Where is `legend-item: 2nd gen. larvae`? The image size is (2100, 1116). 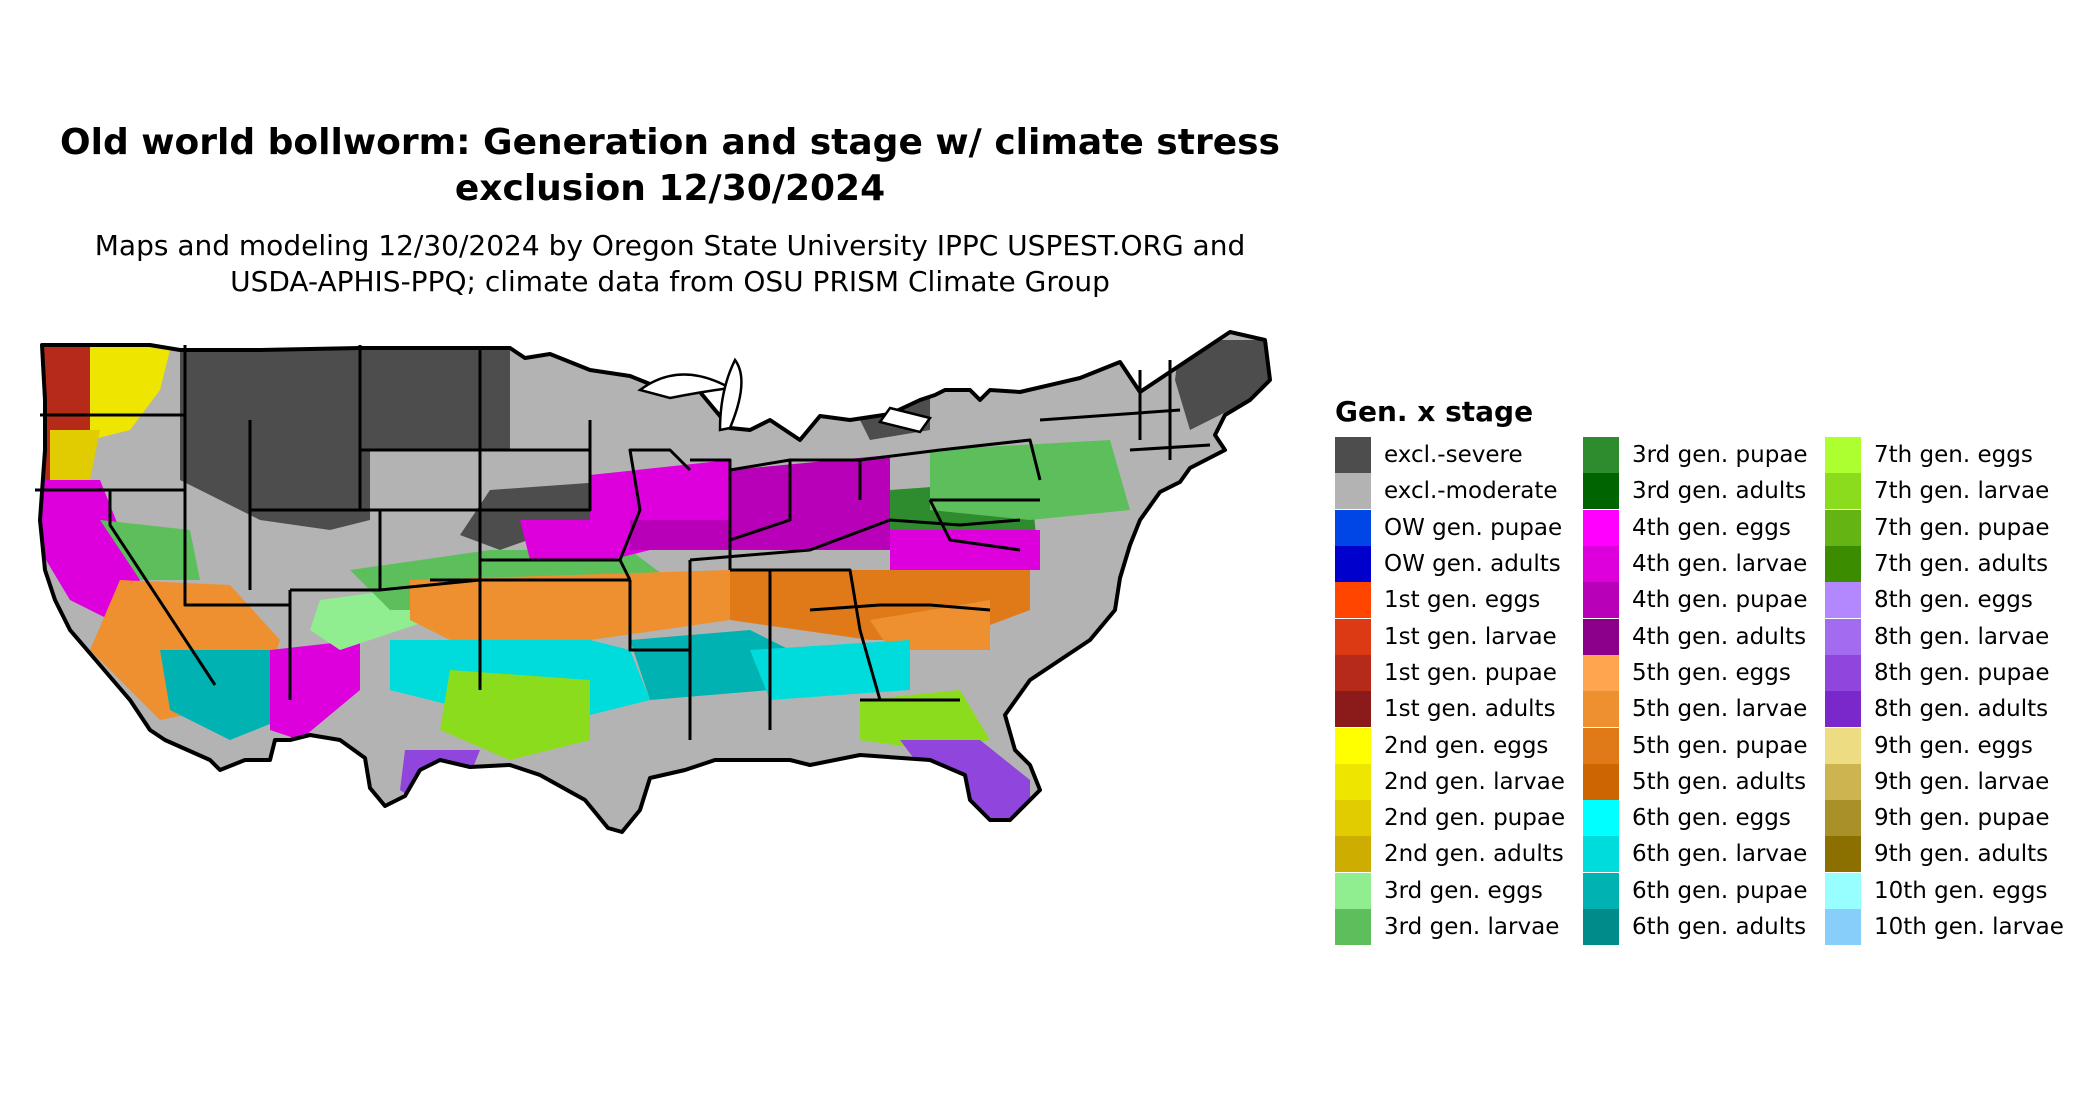
legend-item: 2nd gen. larvae is located at coordinates (1459, 781).